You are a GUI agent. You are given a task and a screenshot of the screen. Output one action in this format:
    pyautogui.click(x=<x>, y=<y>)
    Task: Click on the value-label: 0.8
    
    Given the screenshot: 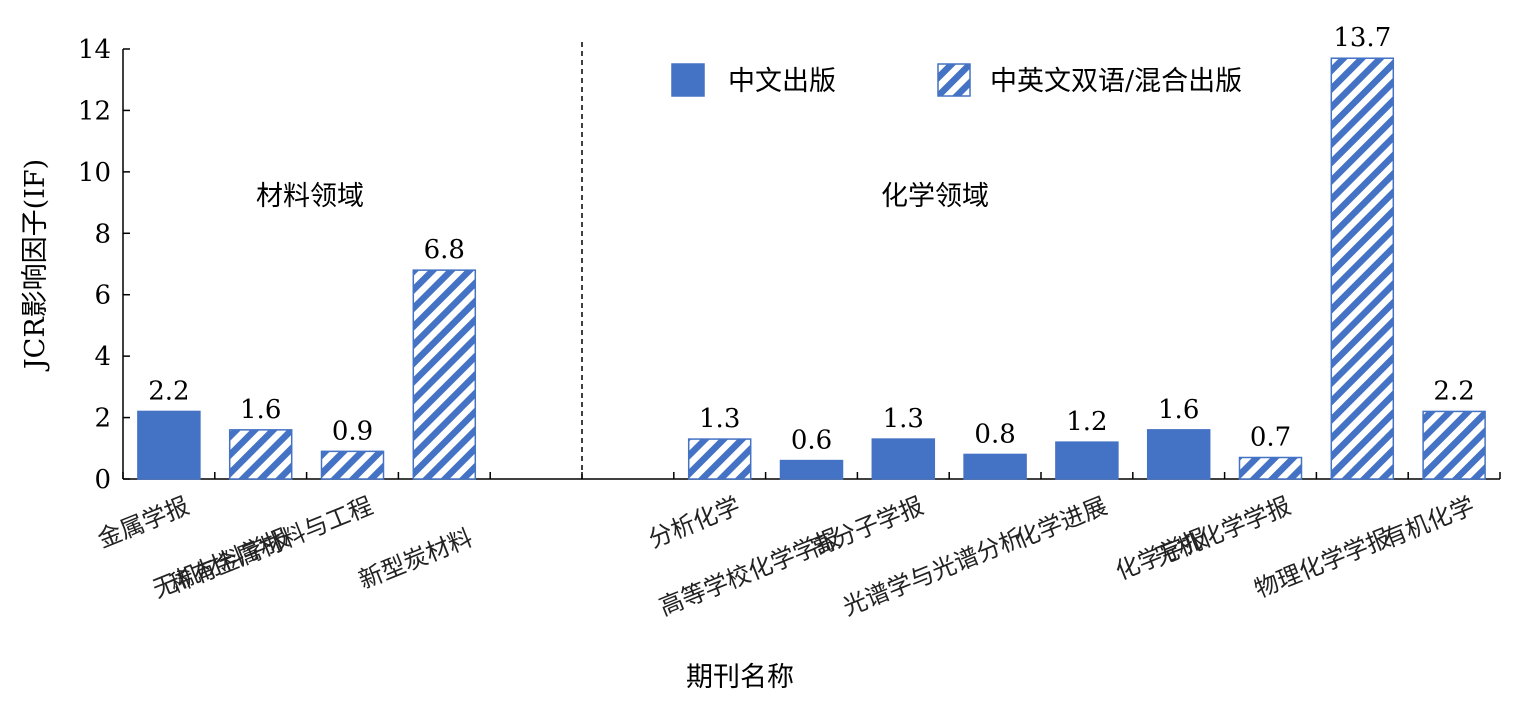 What is the action you would take?
    pyautogui.click(x=994, y=434)
    